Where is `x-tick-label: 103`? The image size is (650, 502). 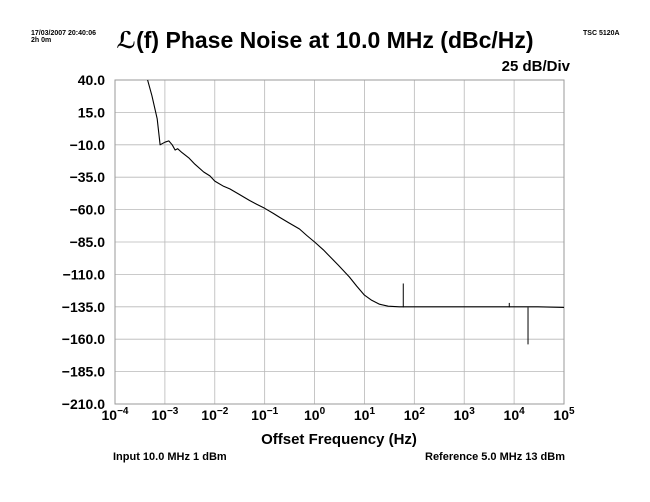 x-tick-label: 103 is located at coordinates (465, 414).